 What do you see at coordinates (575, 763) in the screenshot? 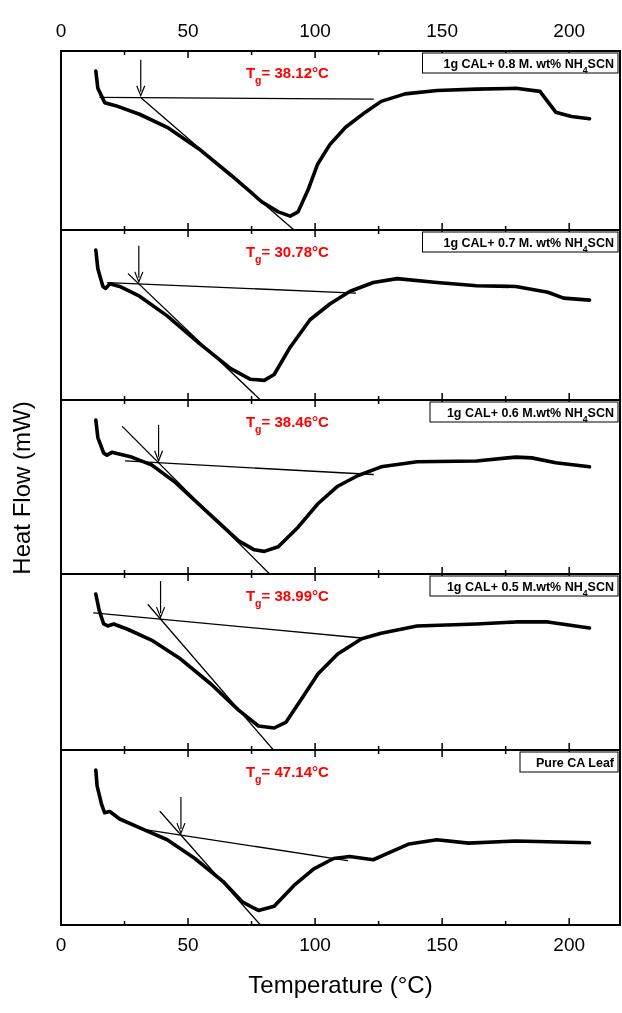
I see `chart-title: Pure CA Leaf` at bounding box center [575, 763].